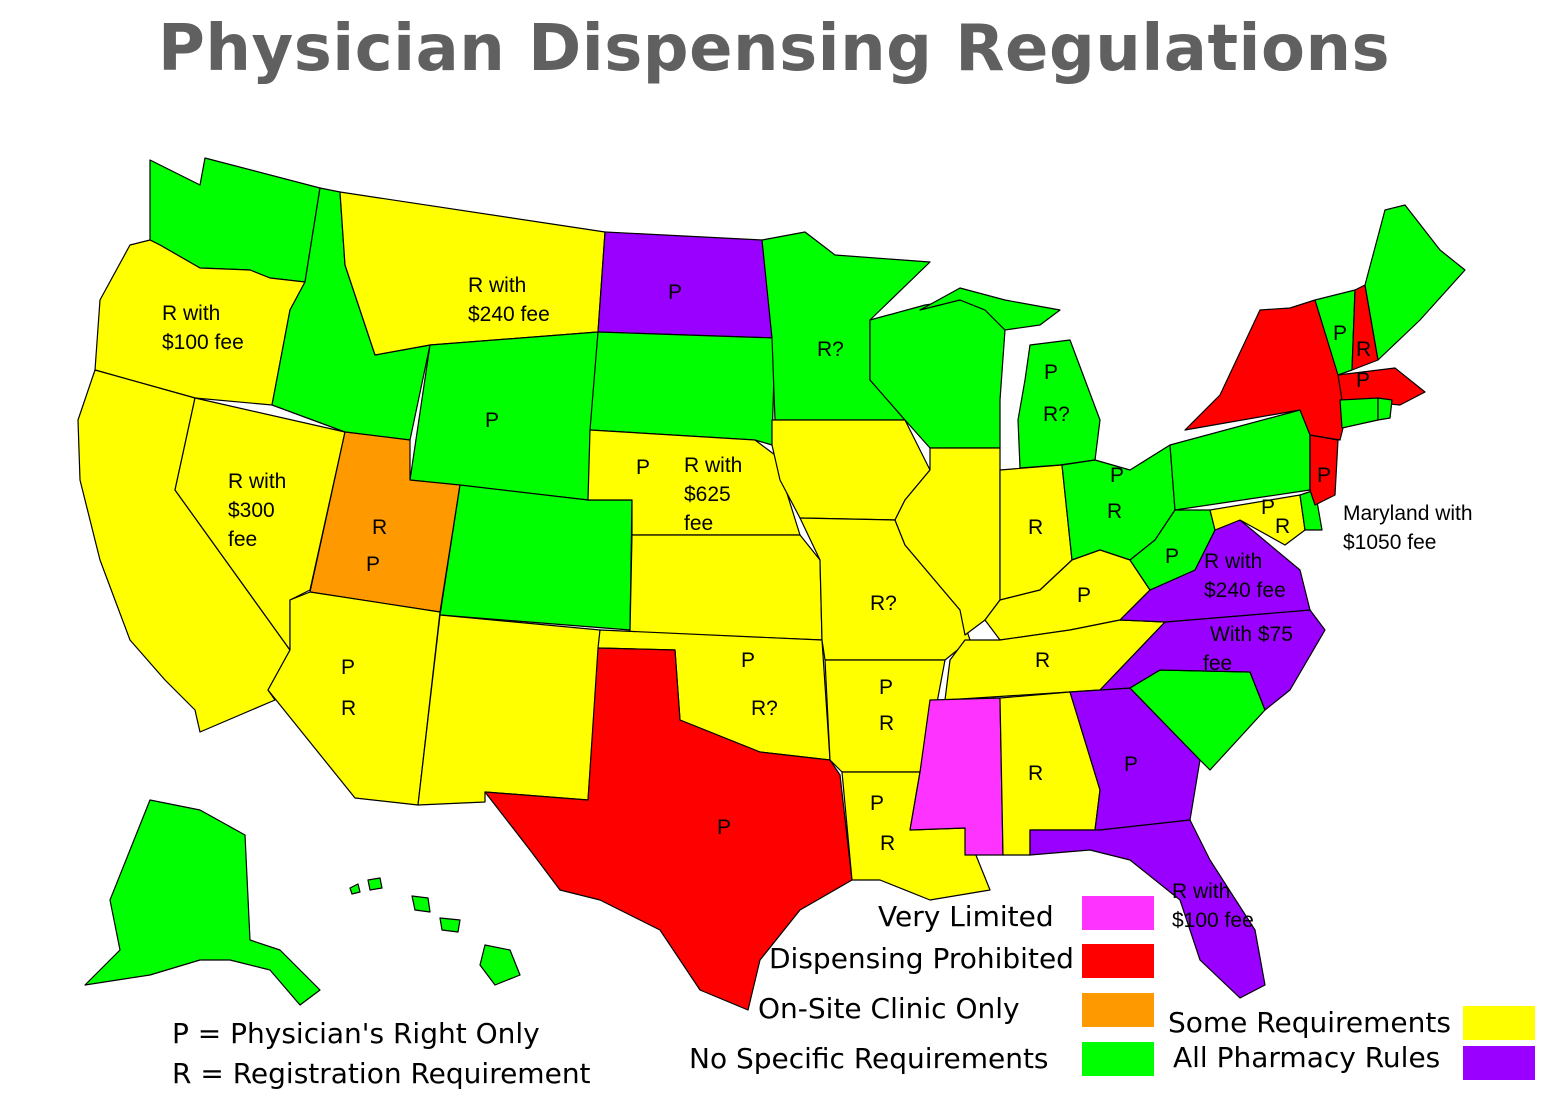 The height and width of the screenshot is (1103, 1545). What do you see at coordinates (1118, 1059) in the screenshot?
I see `legend-none-swatch` at bounding box center [1118, 1059].